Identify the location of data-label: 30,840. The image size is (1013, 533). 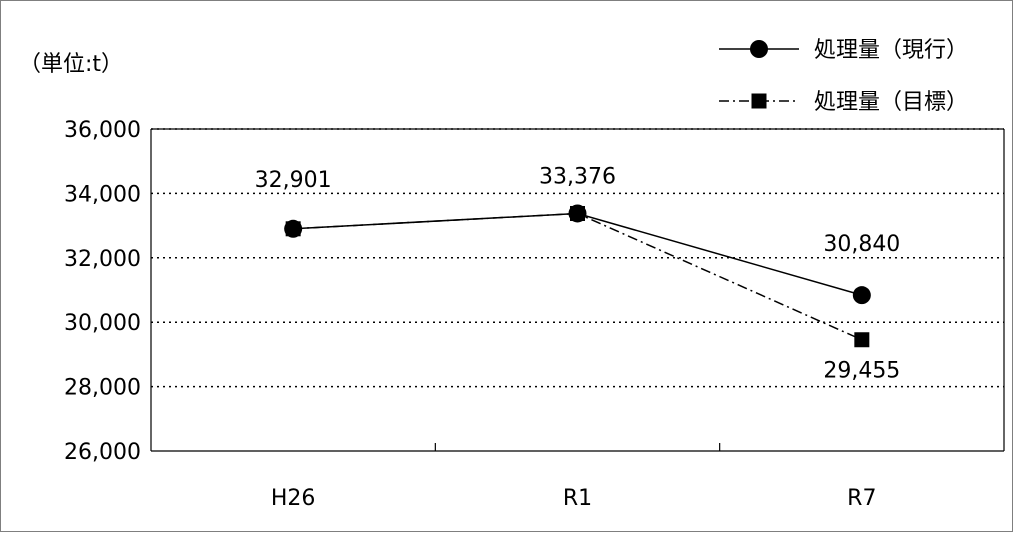
(861, 244).